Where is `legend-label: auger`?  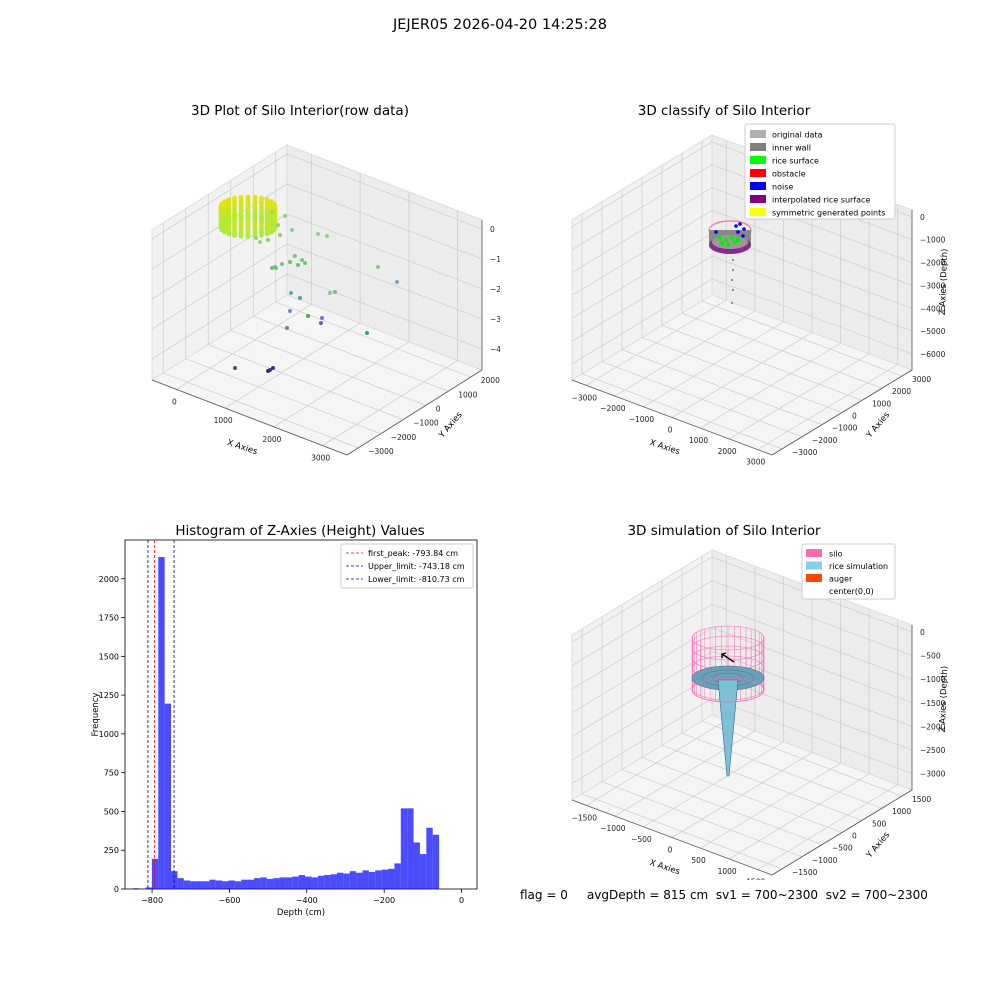
legend-label: auger is located at coordinates (841, 579).